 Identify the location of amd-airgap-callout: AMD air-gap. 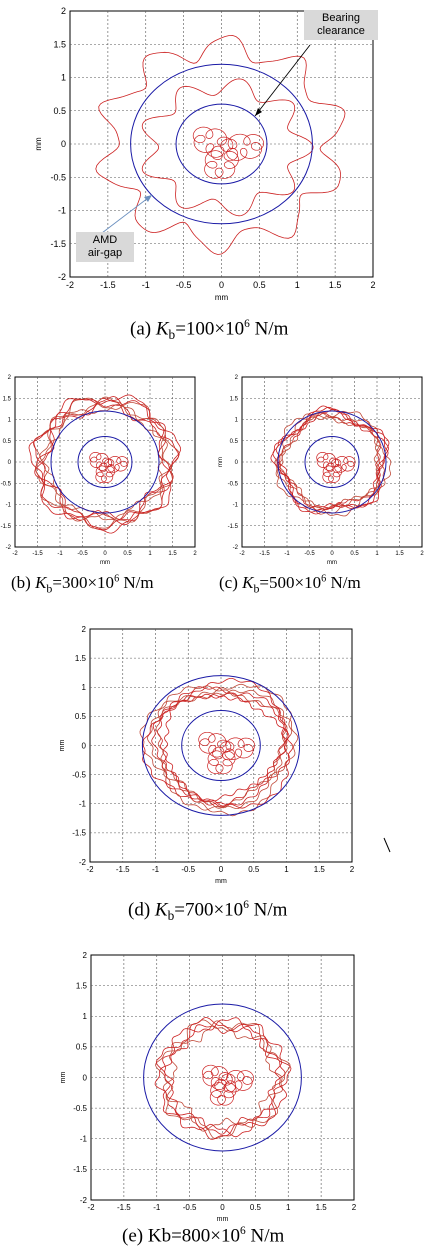
(105, 247).